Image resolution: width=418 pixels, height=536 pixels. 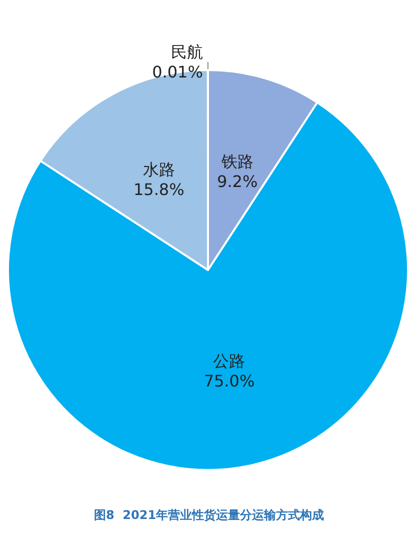 I want to click on data-label: 0.01%, so click(x=177, y=72).